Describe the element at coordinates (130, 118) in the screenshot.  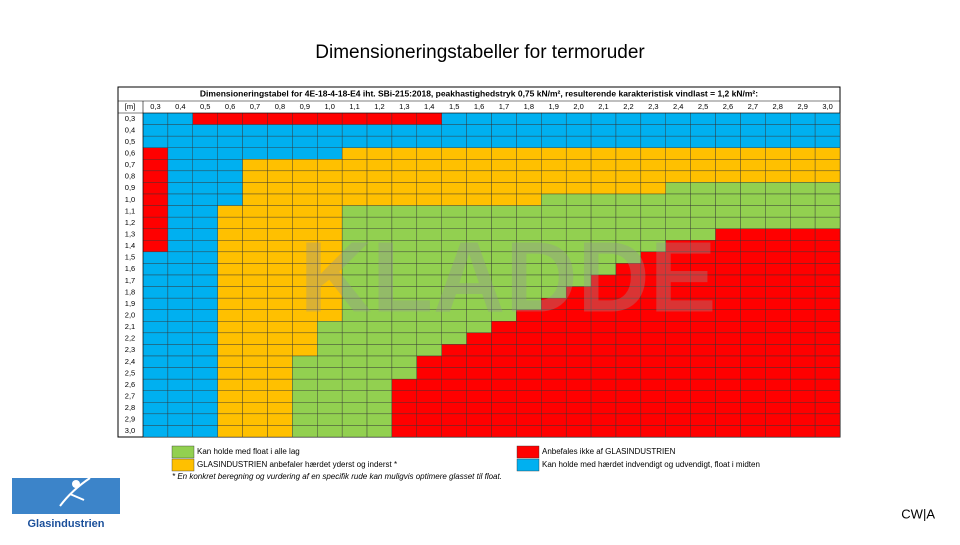
I see `row-label: 0,3` at that location.